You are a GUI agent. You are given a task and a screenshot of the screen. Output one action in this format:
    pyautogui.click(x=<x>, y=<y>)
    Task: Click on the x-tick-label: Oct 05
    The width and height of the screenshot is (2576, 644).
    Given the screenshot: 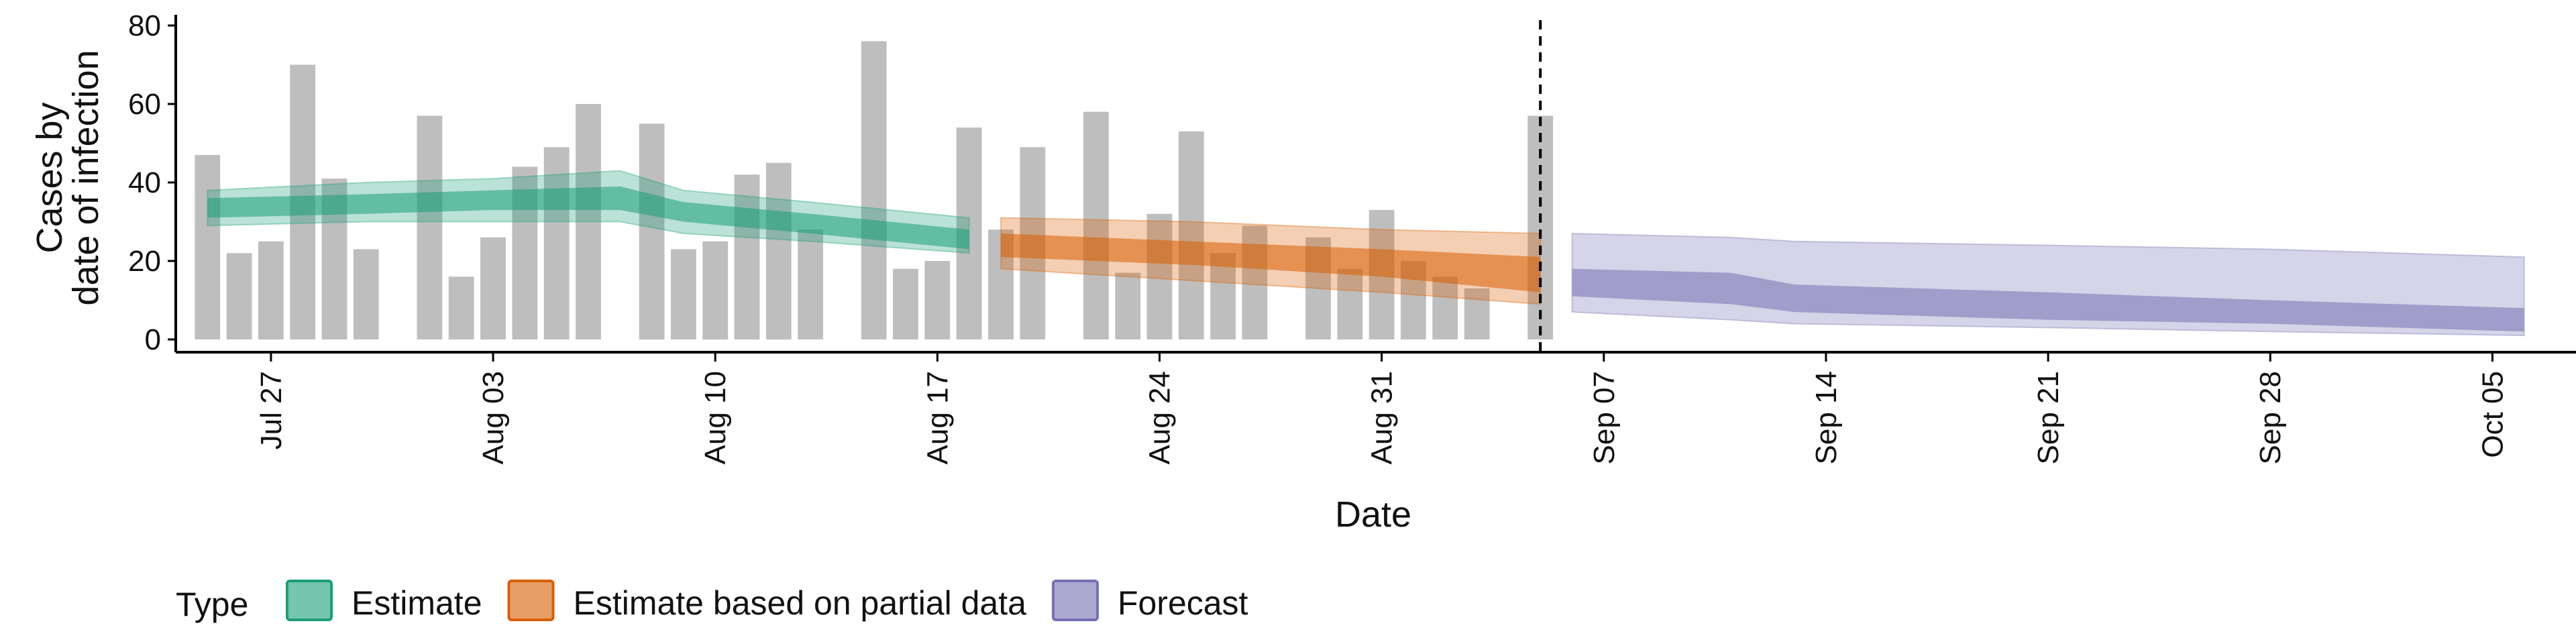 What is the action you would take?
    pyautogui.click(x=2492, y=414)
    